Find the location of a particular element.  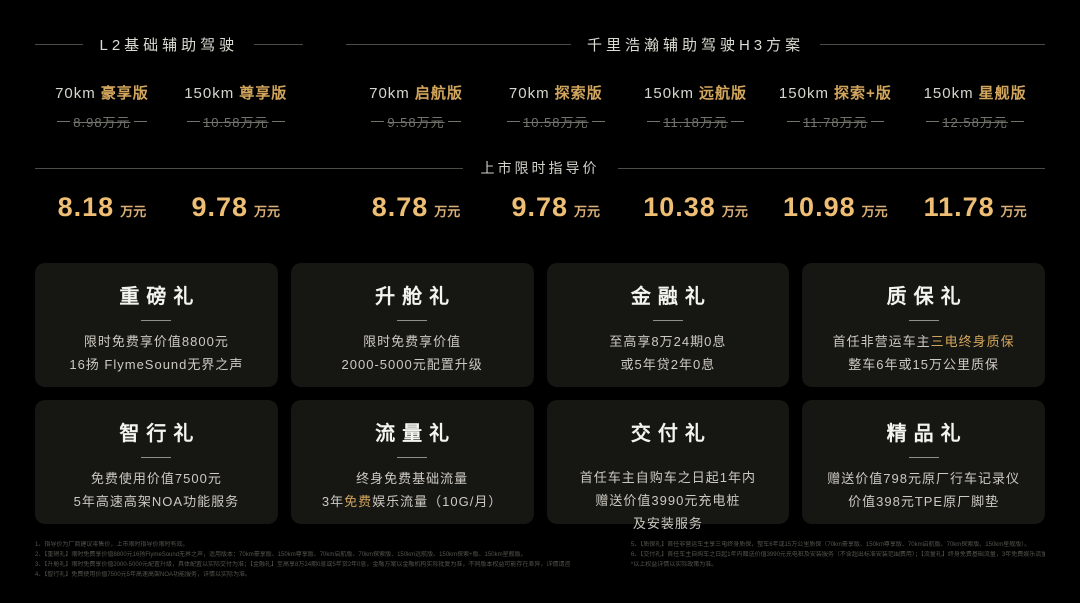

launch-price-value: 10.98 is located at coordinates (819, 207).